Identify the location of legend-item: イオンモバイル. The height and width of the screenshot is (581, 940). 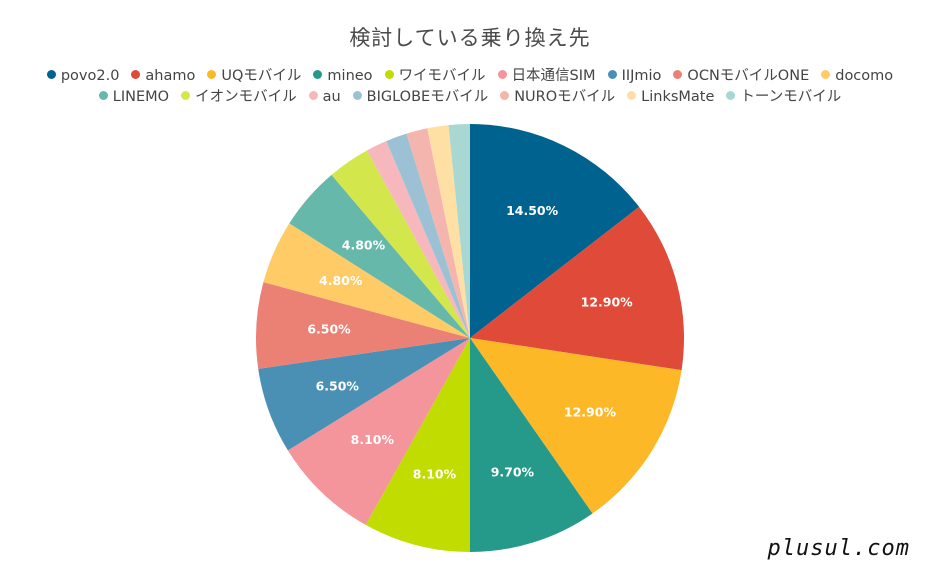
(239, 97).